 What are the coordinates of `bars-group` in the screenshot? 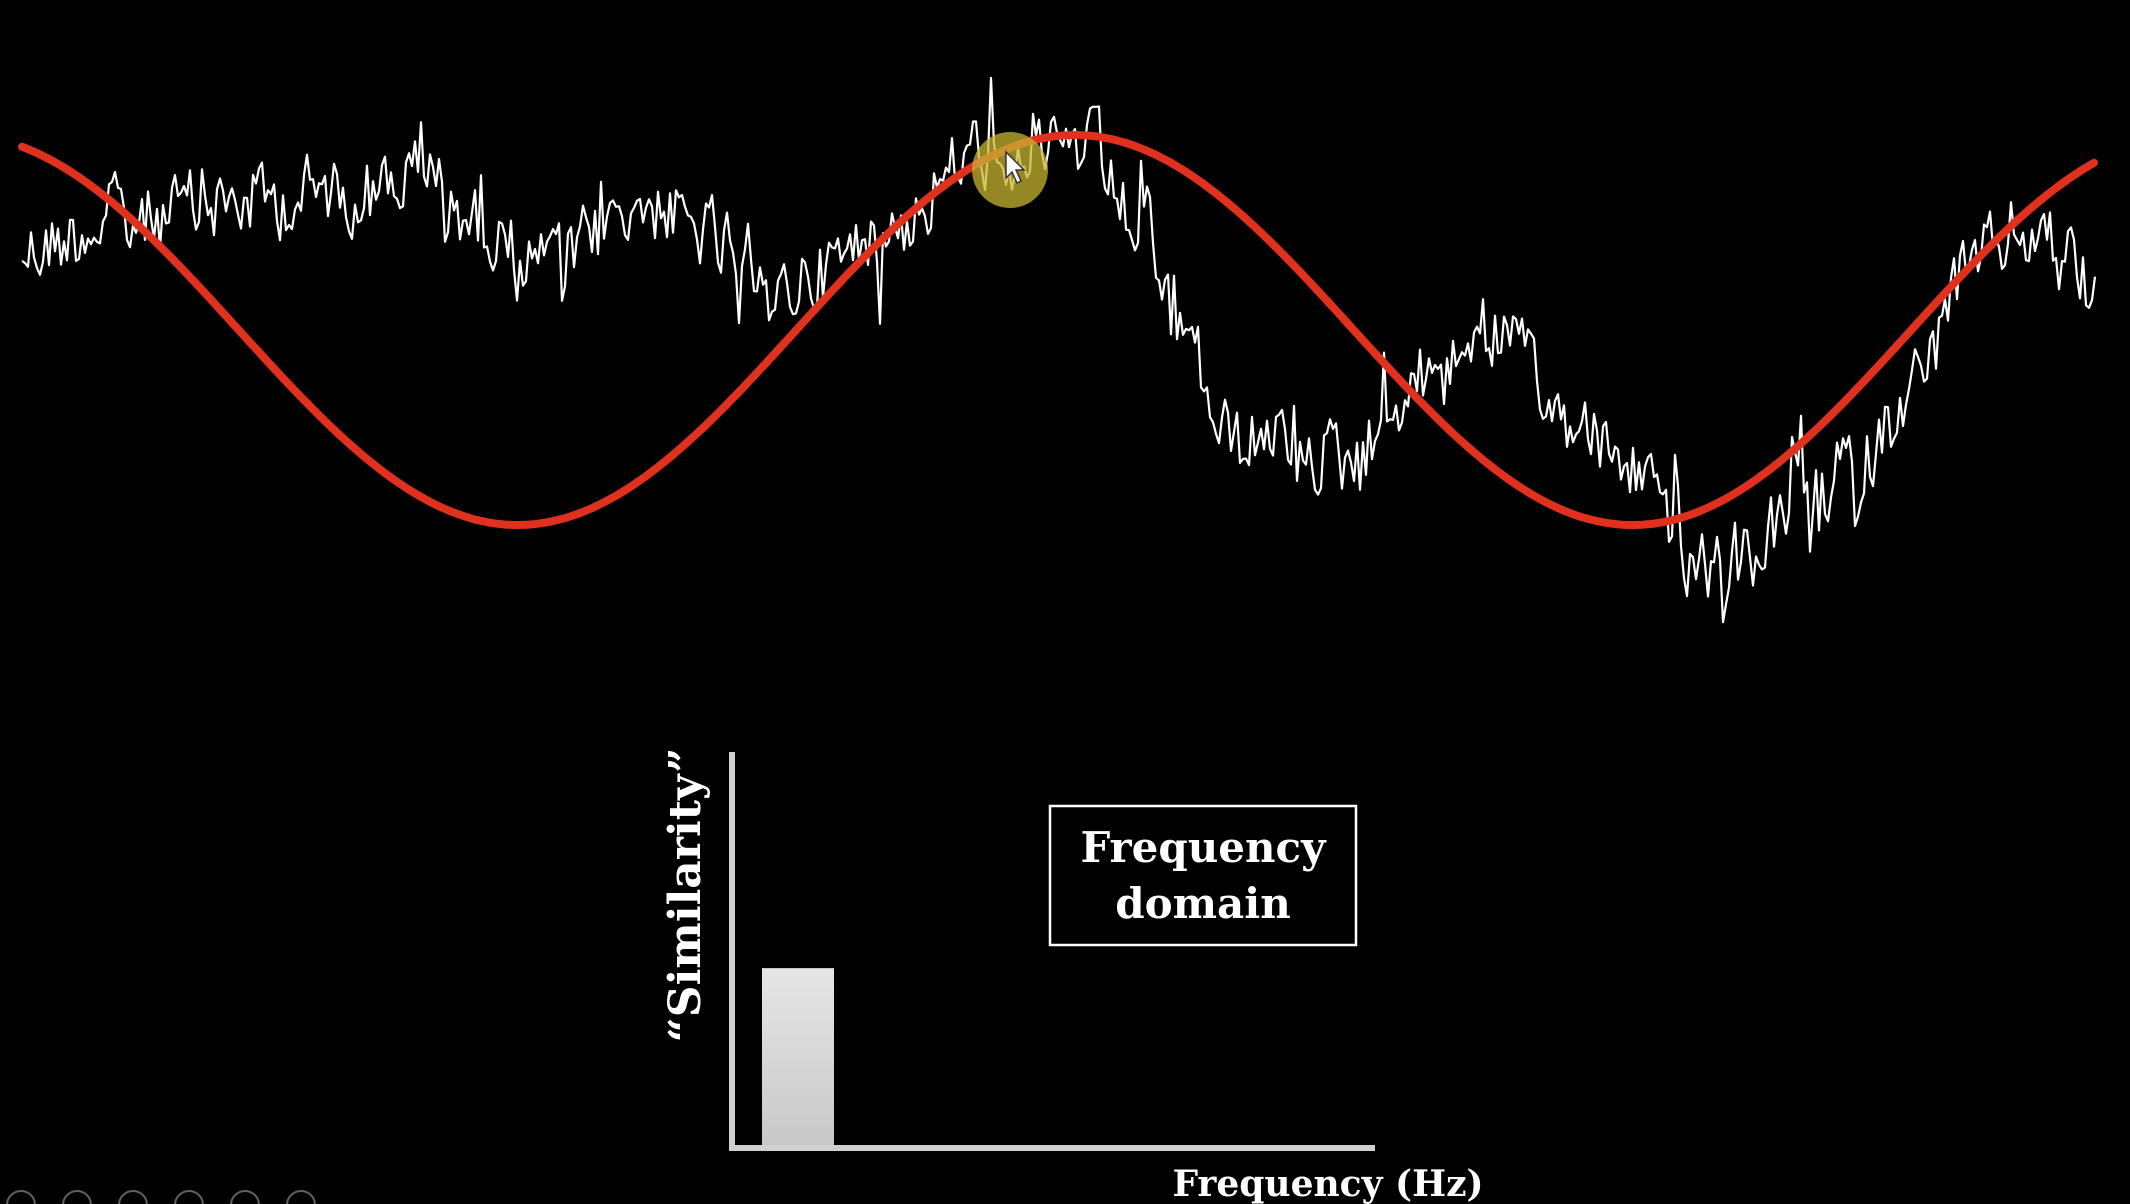 It's located at (798, 1056).